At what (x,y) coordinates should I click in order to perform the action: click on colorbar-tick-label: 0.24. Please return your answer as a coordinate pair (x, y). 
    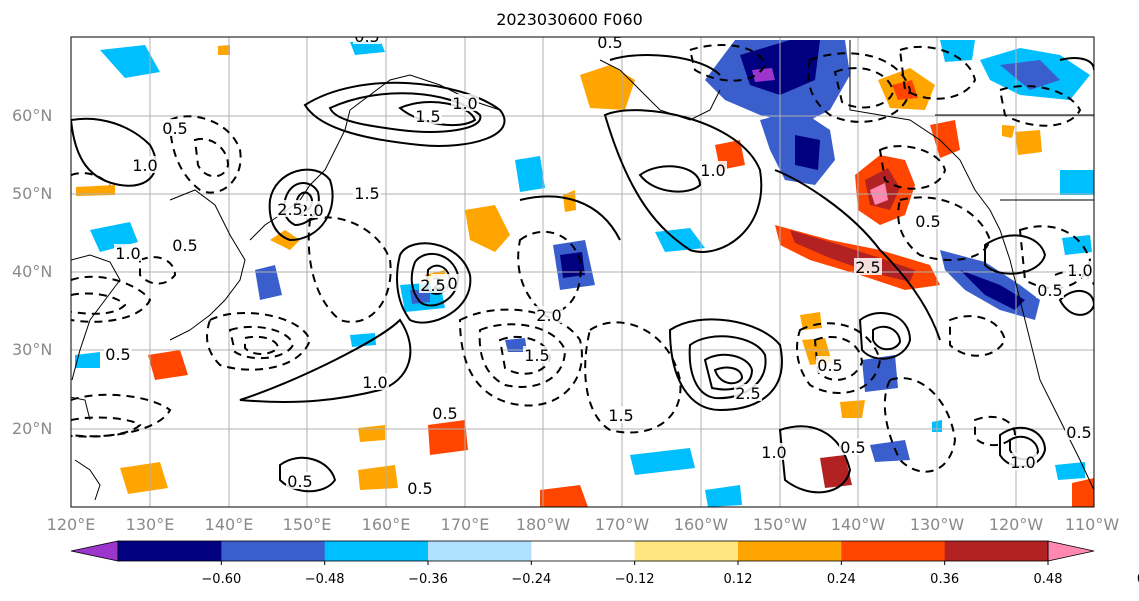
    Looking at the image, I should click on (841, 579).